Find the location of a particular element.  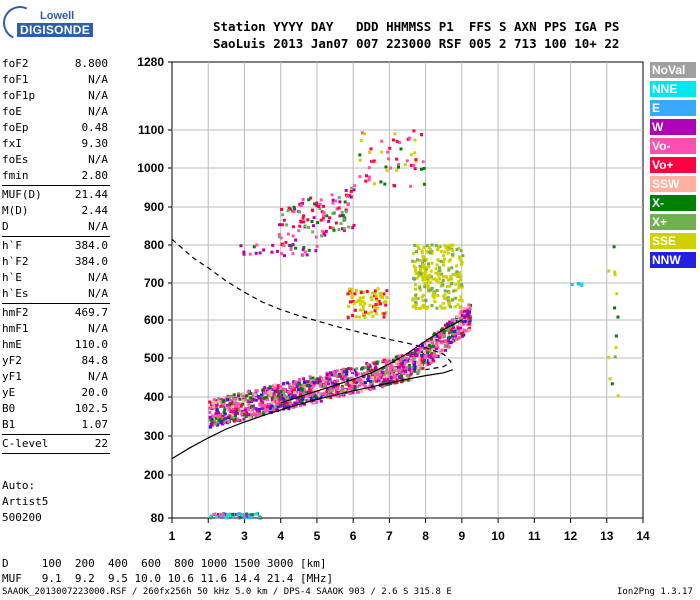

logo-line1: Lowell is located at coordinates (57, 16).